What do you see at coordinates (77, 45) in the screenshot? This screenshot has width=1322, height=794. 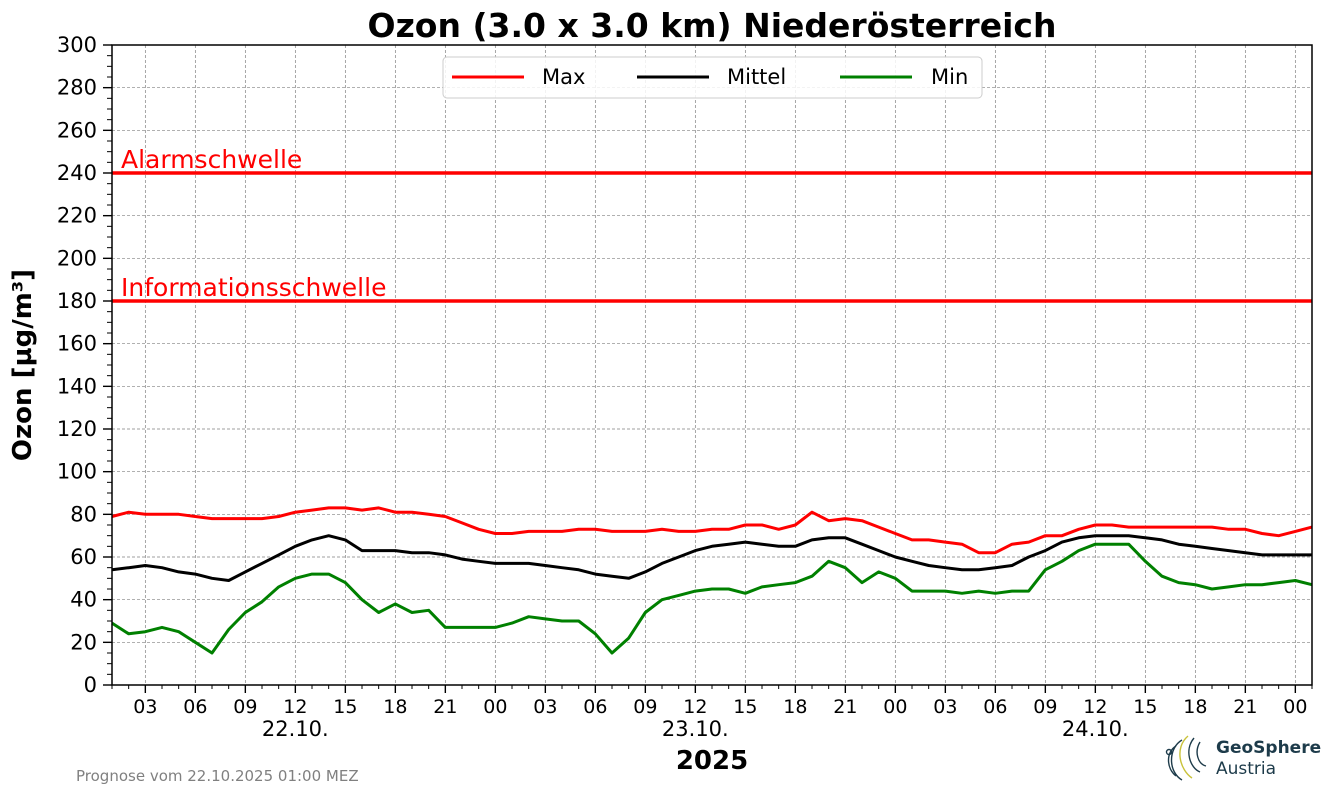 I see `y-tick-label: 300` at bounding box center [77, 45].